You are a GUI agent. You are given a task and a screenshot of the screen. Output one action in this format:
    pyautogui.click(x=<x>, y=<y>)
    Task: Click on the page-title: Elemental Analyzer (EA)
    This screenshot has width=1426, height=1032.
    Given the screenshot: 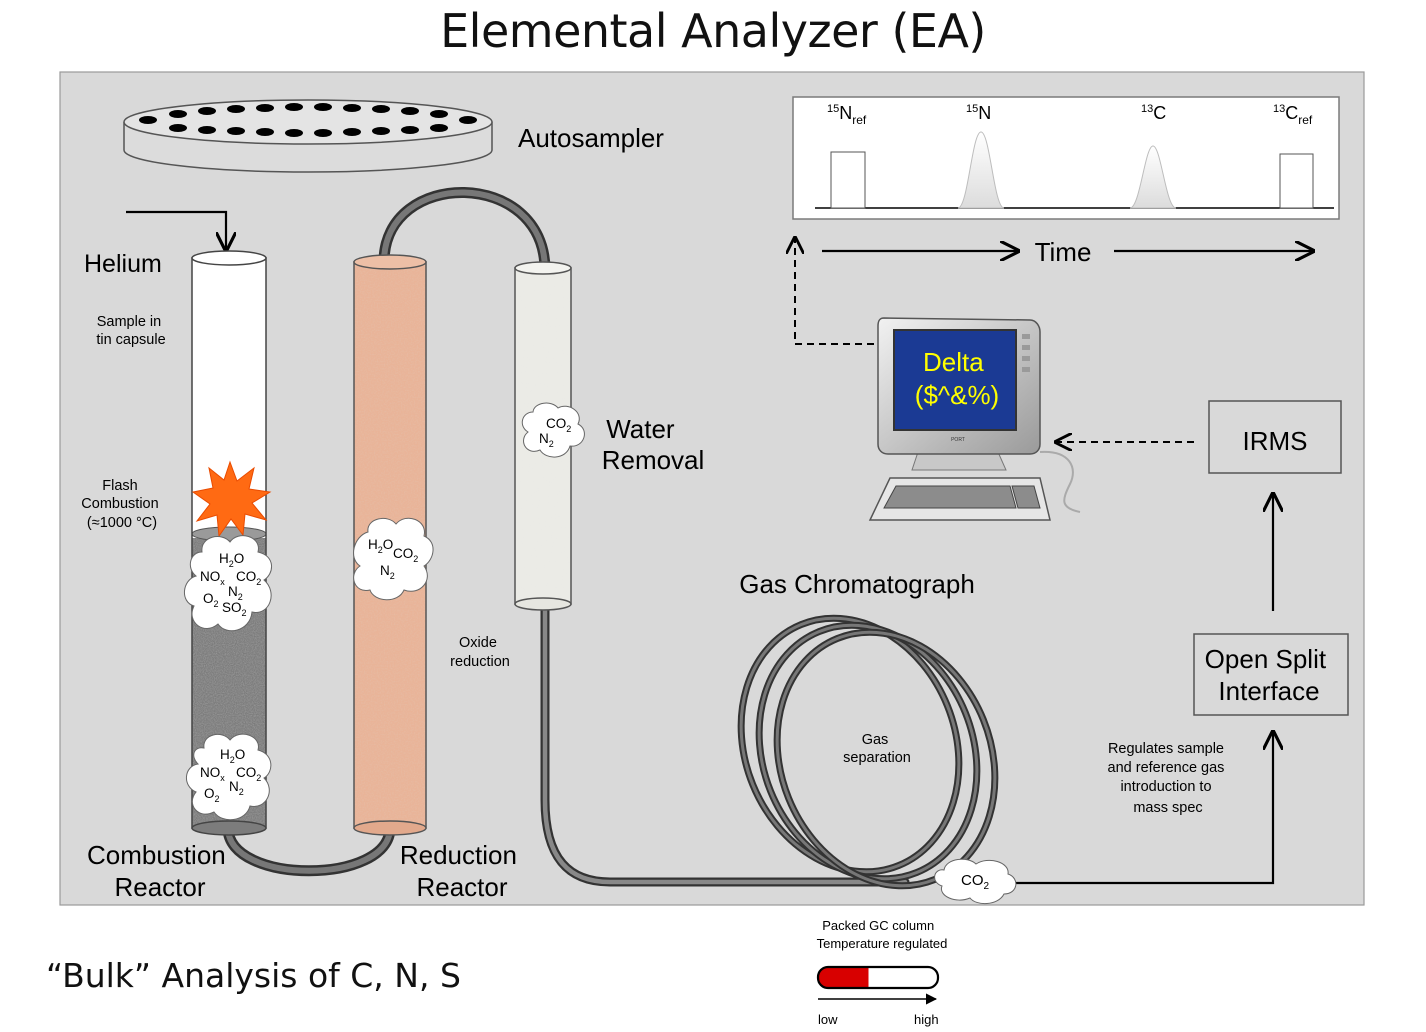 What is the action you would take?
    pyautogui.click(x=713, y=31)
    